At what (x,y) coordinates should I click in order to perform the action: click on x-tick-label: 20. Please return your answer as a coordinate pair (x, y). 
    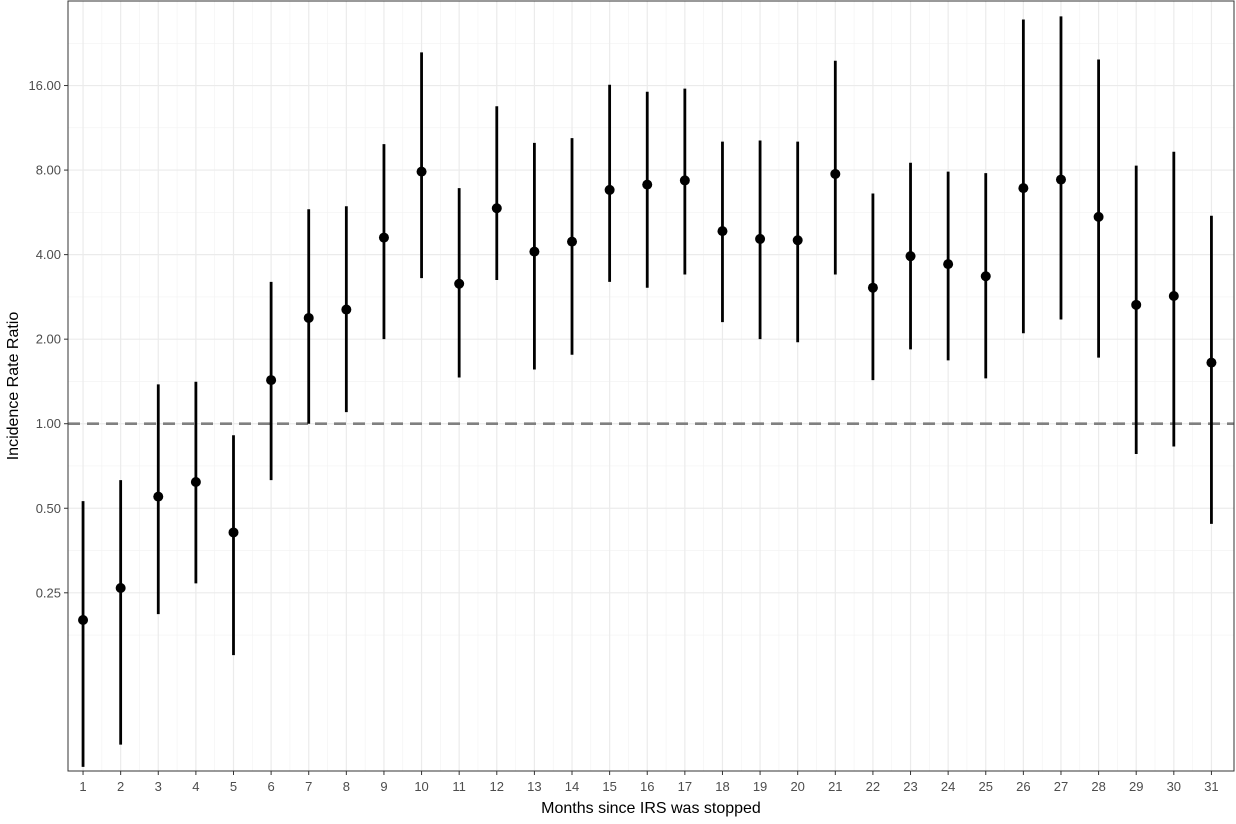
    Looking at the image, I should click on (797, 786).